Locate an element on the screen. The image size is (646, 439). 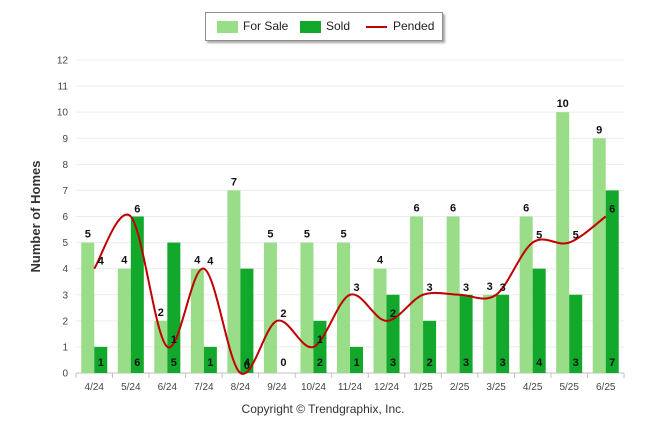
x-tick-label: 9/24 is located at coordinates (277, 387).